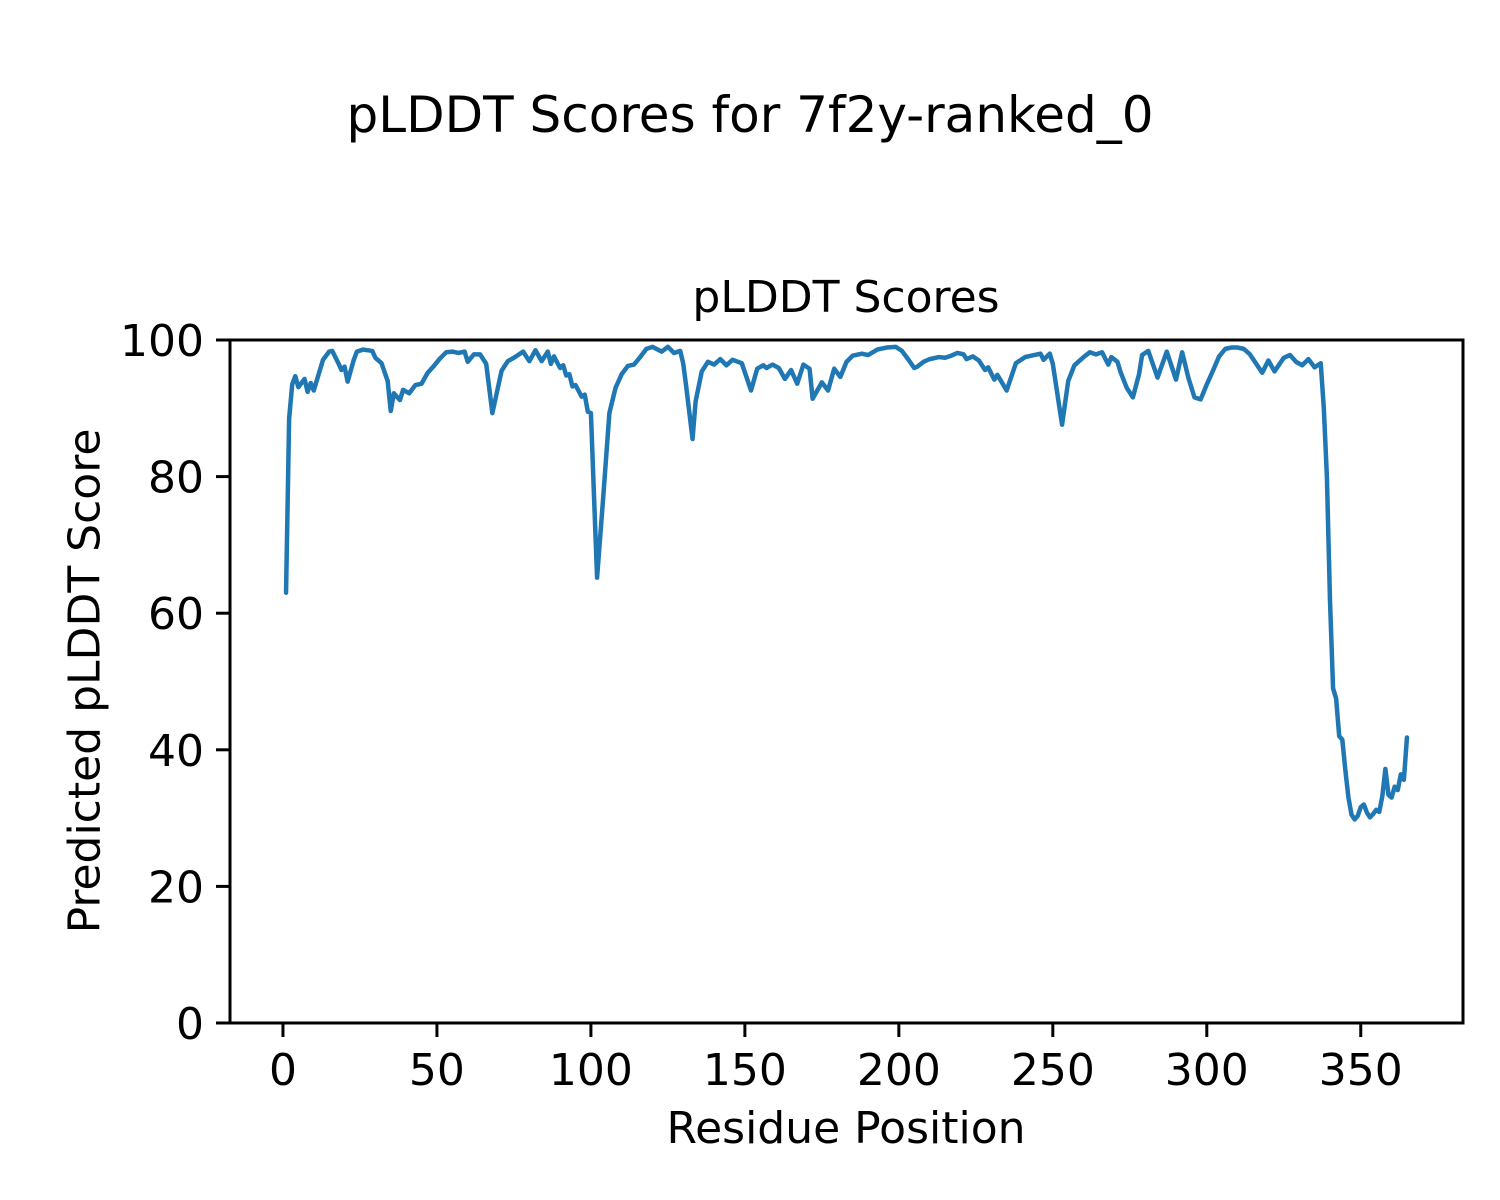 Image resolution: width=1500 pixels, height=1200 pixels. Describe the element at coordinates (846, 1128) in the screenshot. I see `x-axis-label: Residue Position` at that location.